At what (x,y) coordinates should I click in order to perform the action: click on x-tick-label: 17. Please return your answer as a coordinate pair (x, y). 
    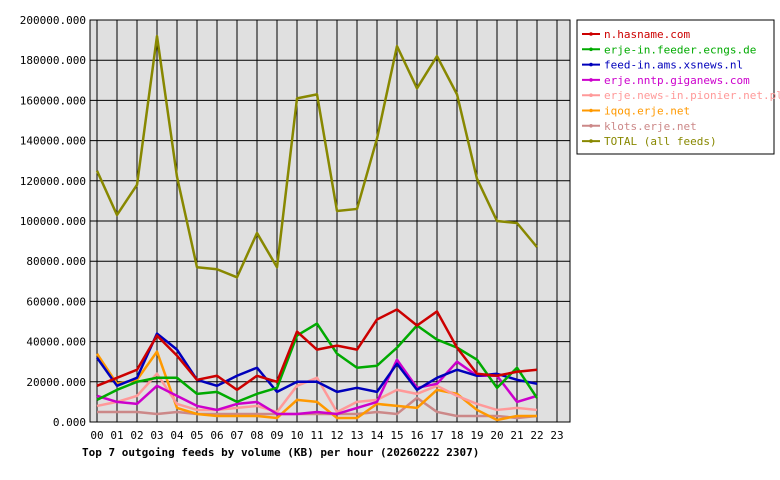
    Looking at the image, I should click on (436, 435).